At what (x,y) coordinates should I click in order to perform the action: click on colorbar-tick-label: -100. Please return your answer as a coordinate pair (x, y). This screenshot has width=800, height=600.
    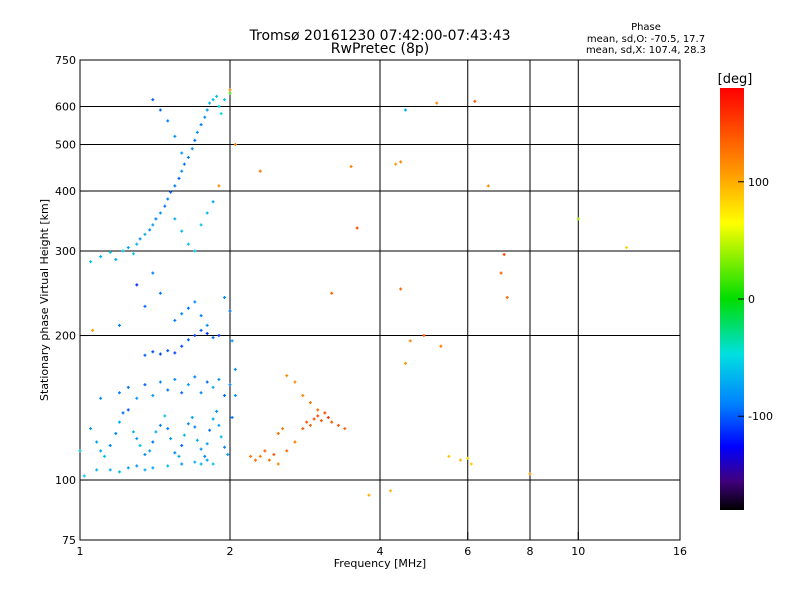
    Looking at the image, I should click on (760, 416).